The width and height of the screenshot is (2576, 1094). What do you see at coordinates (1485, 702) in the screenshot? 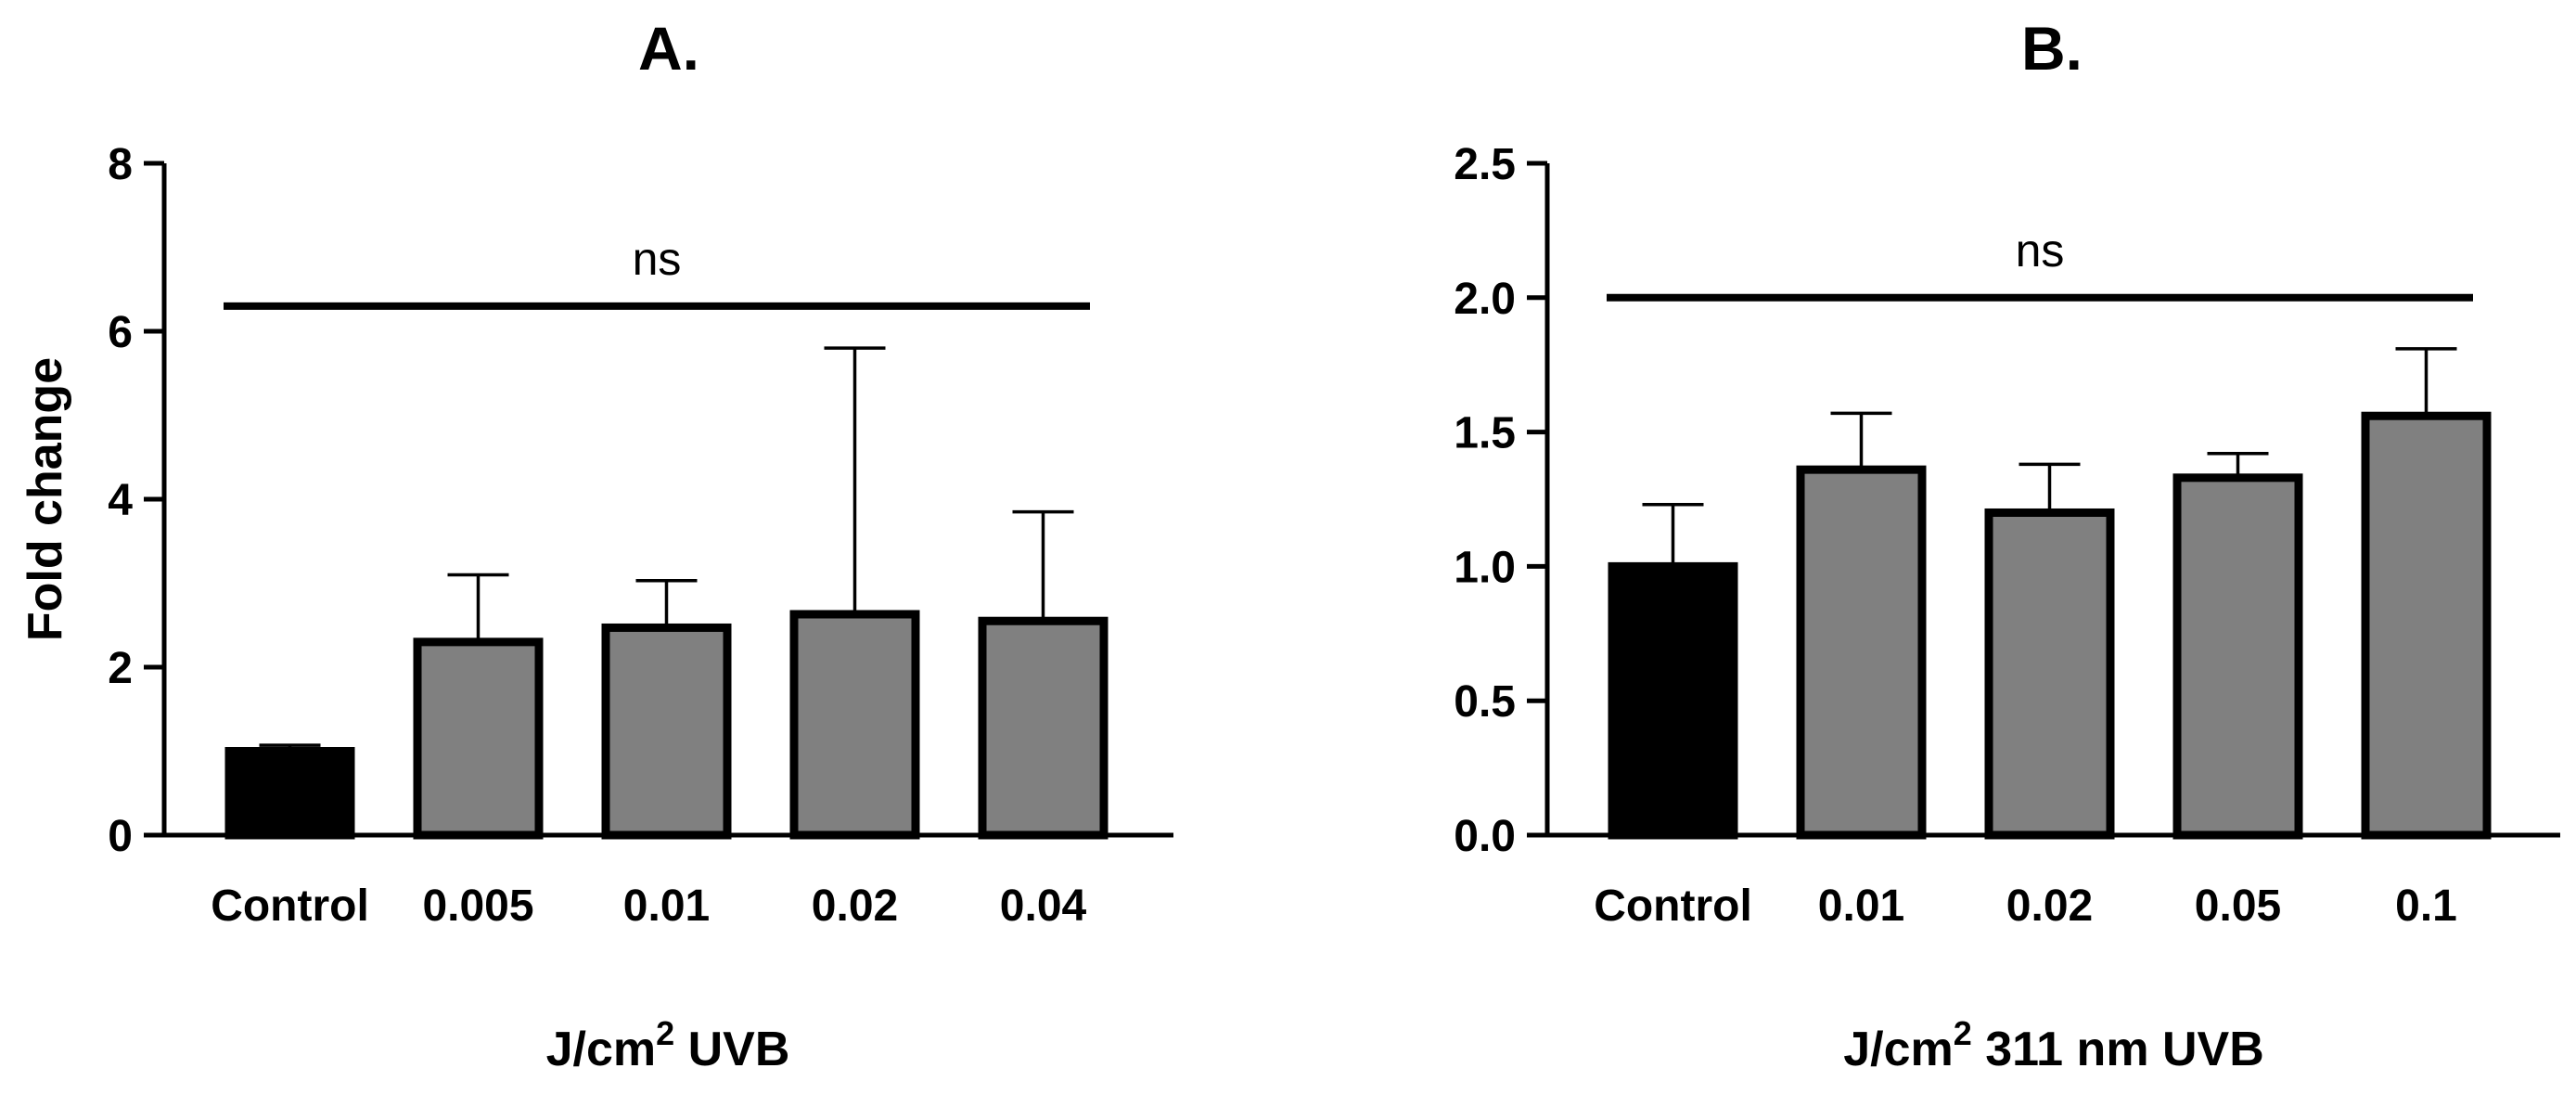
I see `y-tick-label: 0.5` at bounding box center [1485, 702].